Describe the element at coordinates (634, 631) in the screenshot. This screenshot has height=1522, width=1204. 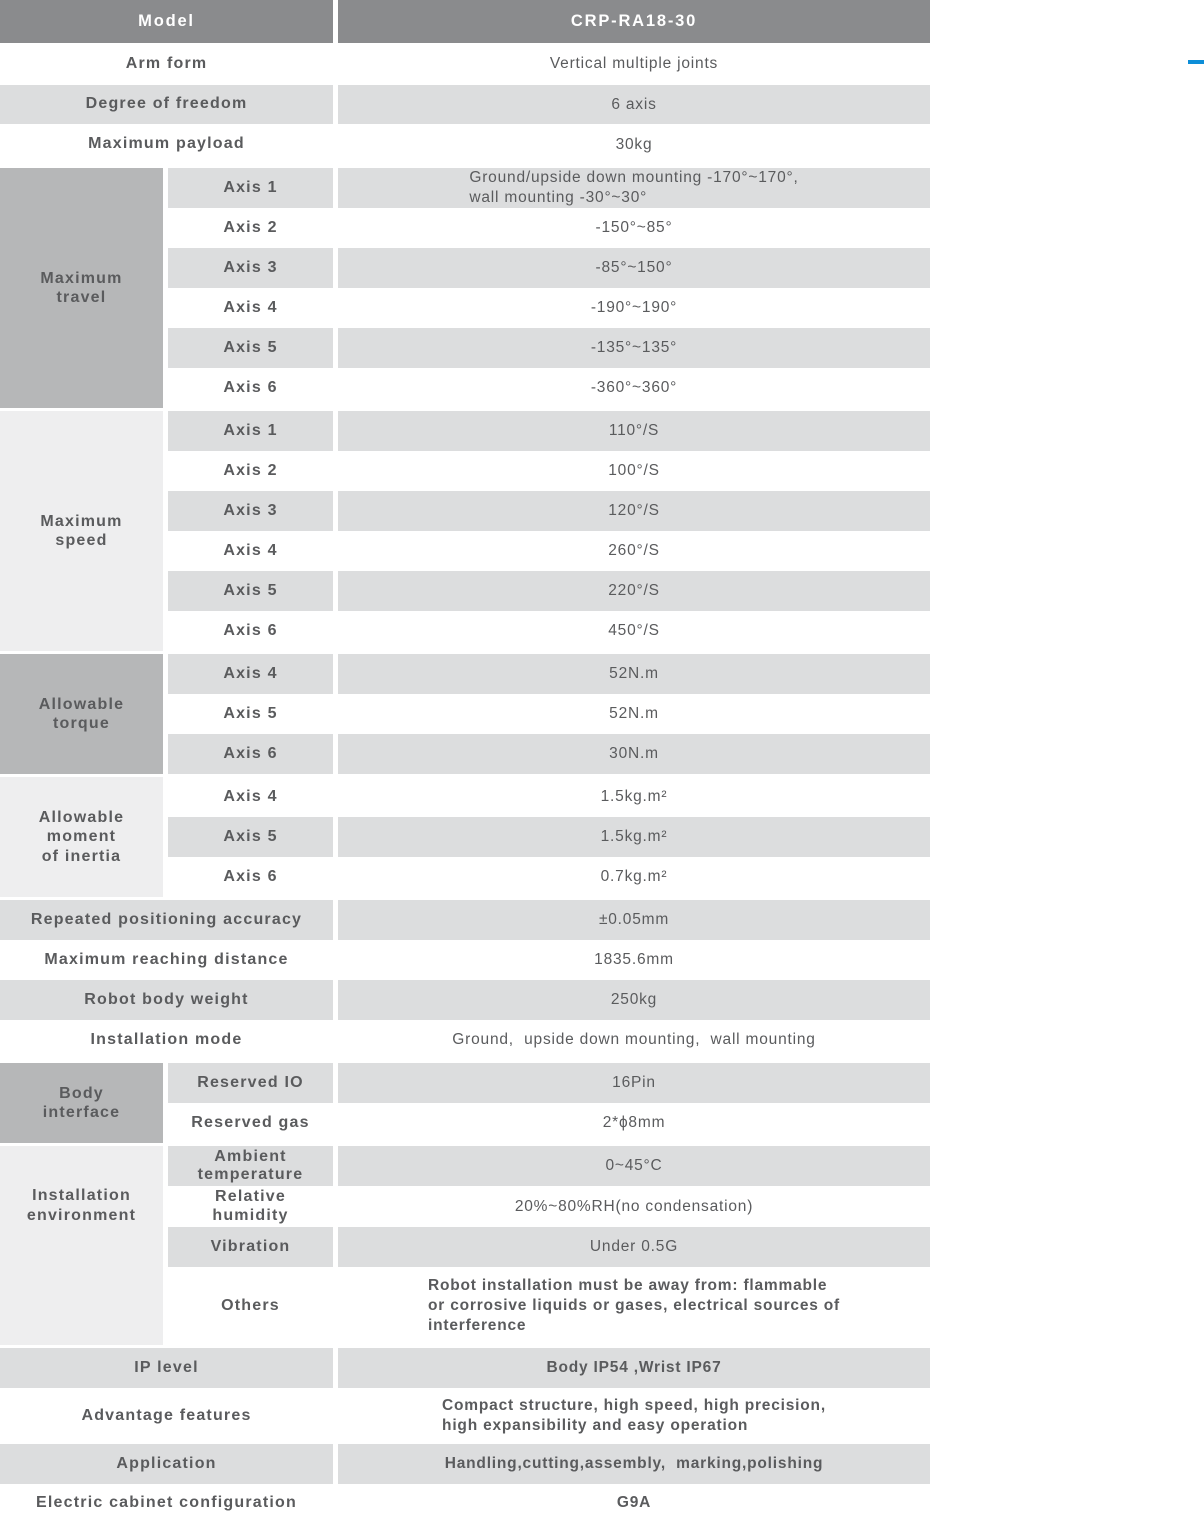
I see `value-ms-axis-6: 450°/S` at that location.